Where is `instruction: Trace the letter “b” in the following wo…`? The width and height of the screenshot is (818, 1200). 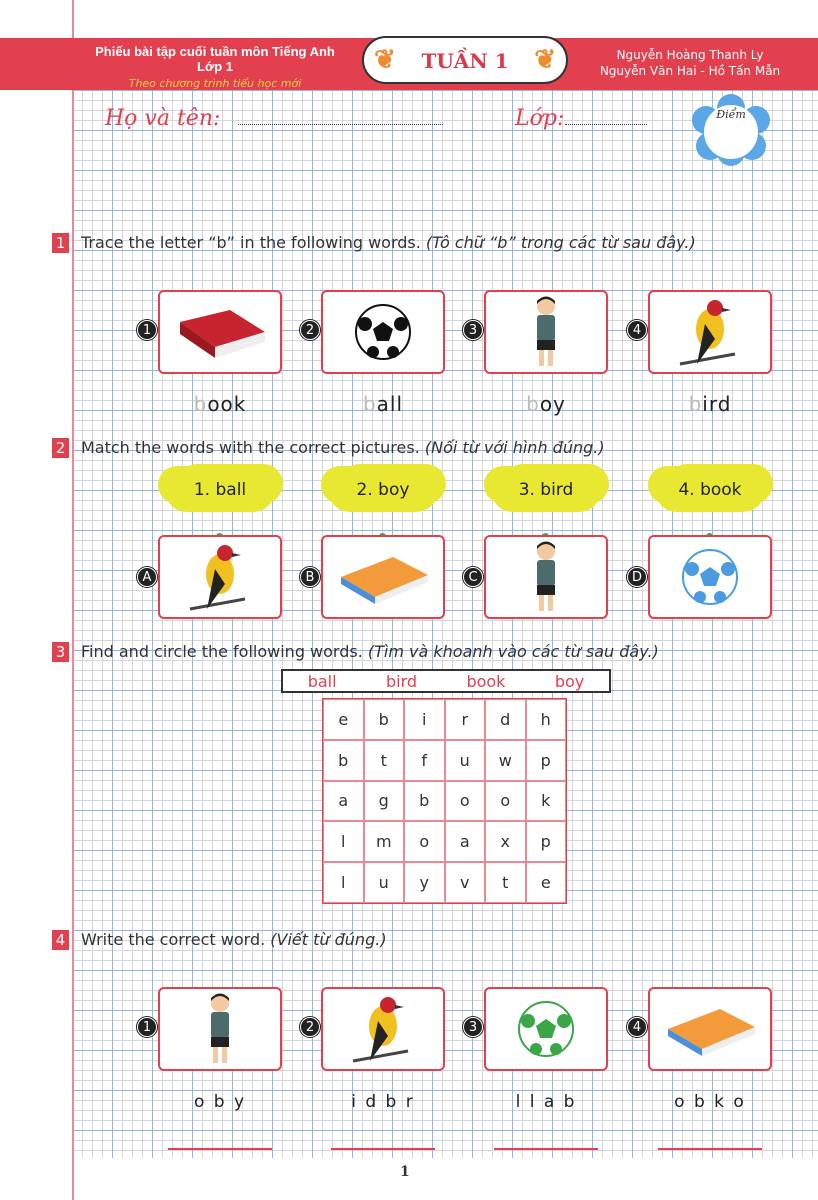
instruction: Trace the letter “b” in the following wo… is located at coordinates (251, 242).